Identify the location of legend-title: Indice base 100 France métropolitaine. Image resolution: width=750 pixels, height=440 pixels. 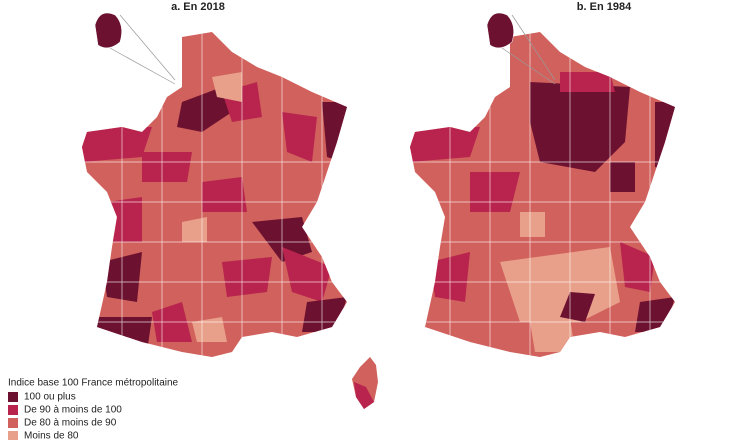
(93, 383).